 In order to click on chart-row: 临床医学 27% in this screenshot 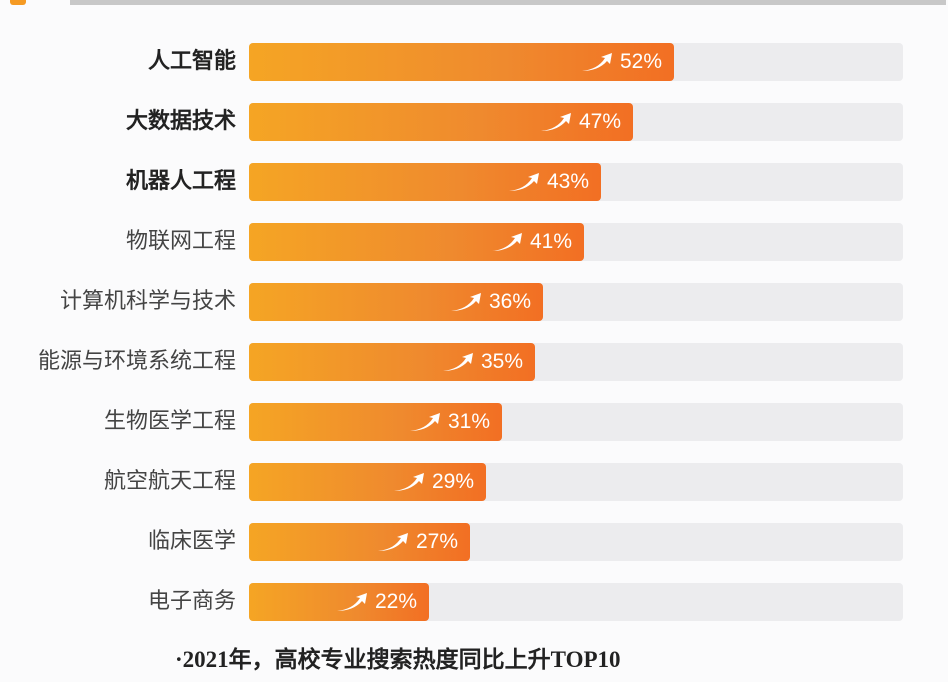, I will do `click(474, 542)`.